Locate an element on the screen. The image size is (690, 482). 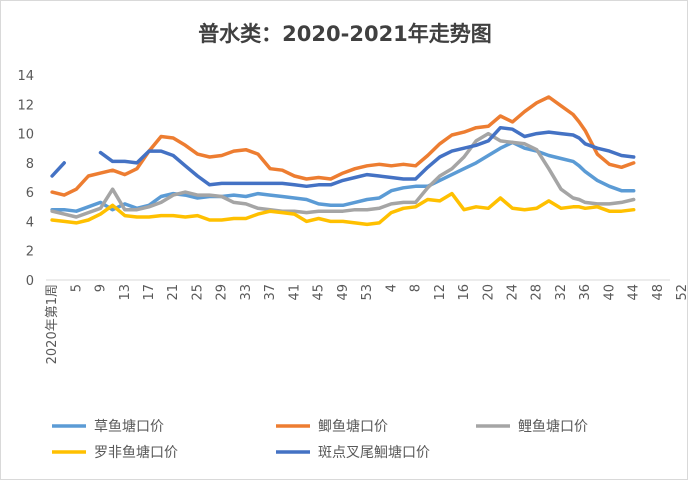
x-tick-label: 12 is located at coordinates (440, 292).